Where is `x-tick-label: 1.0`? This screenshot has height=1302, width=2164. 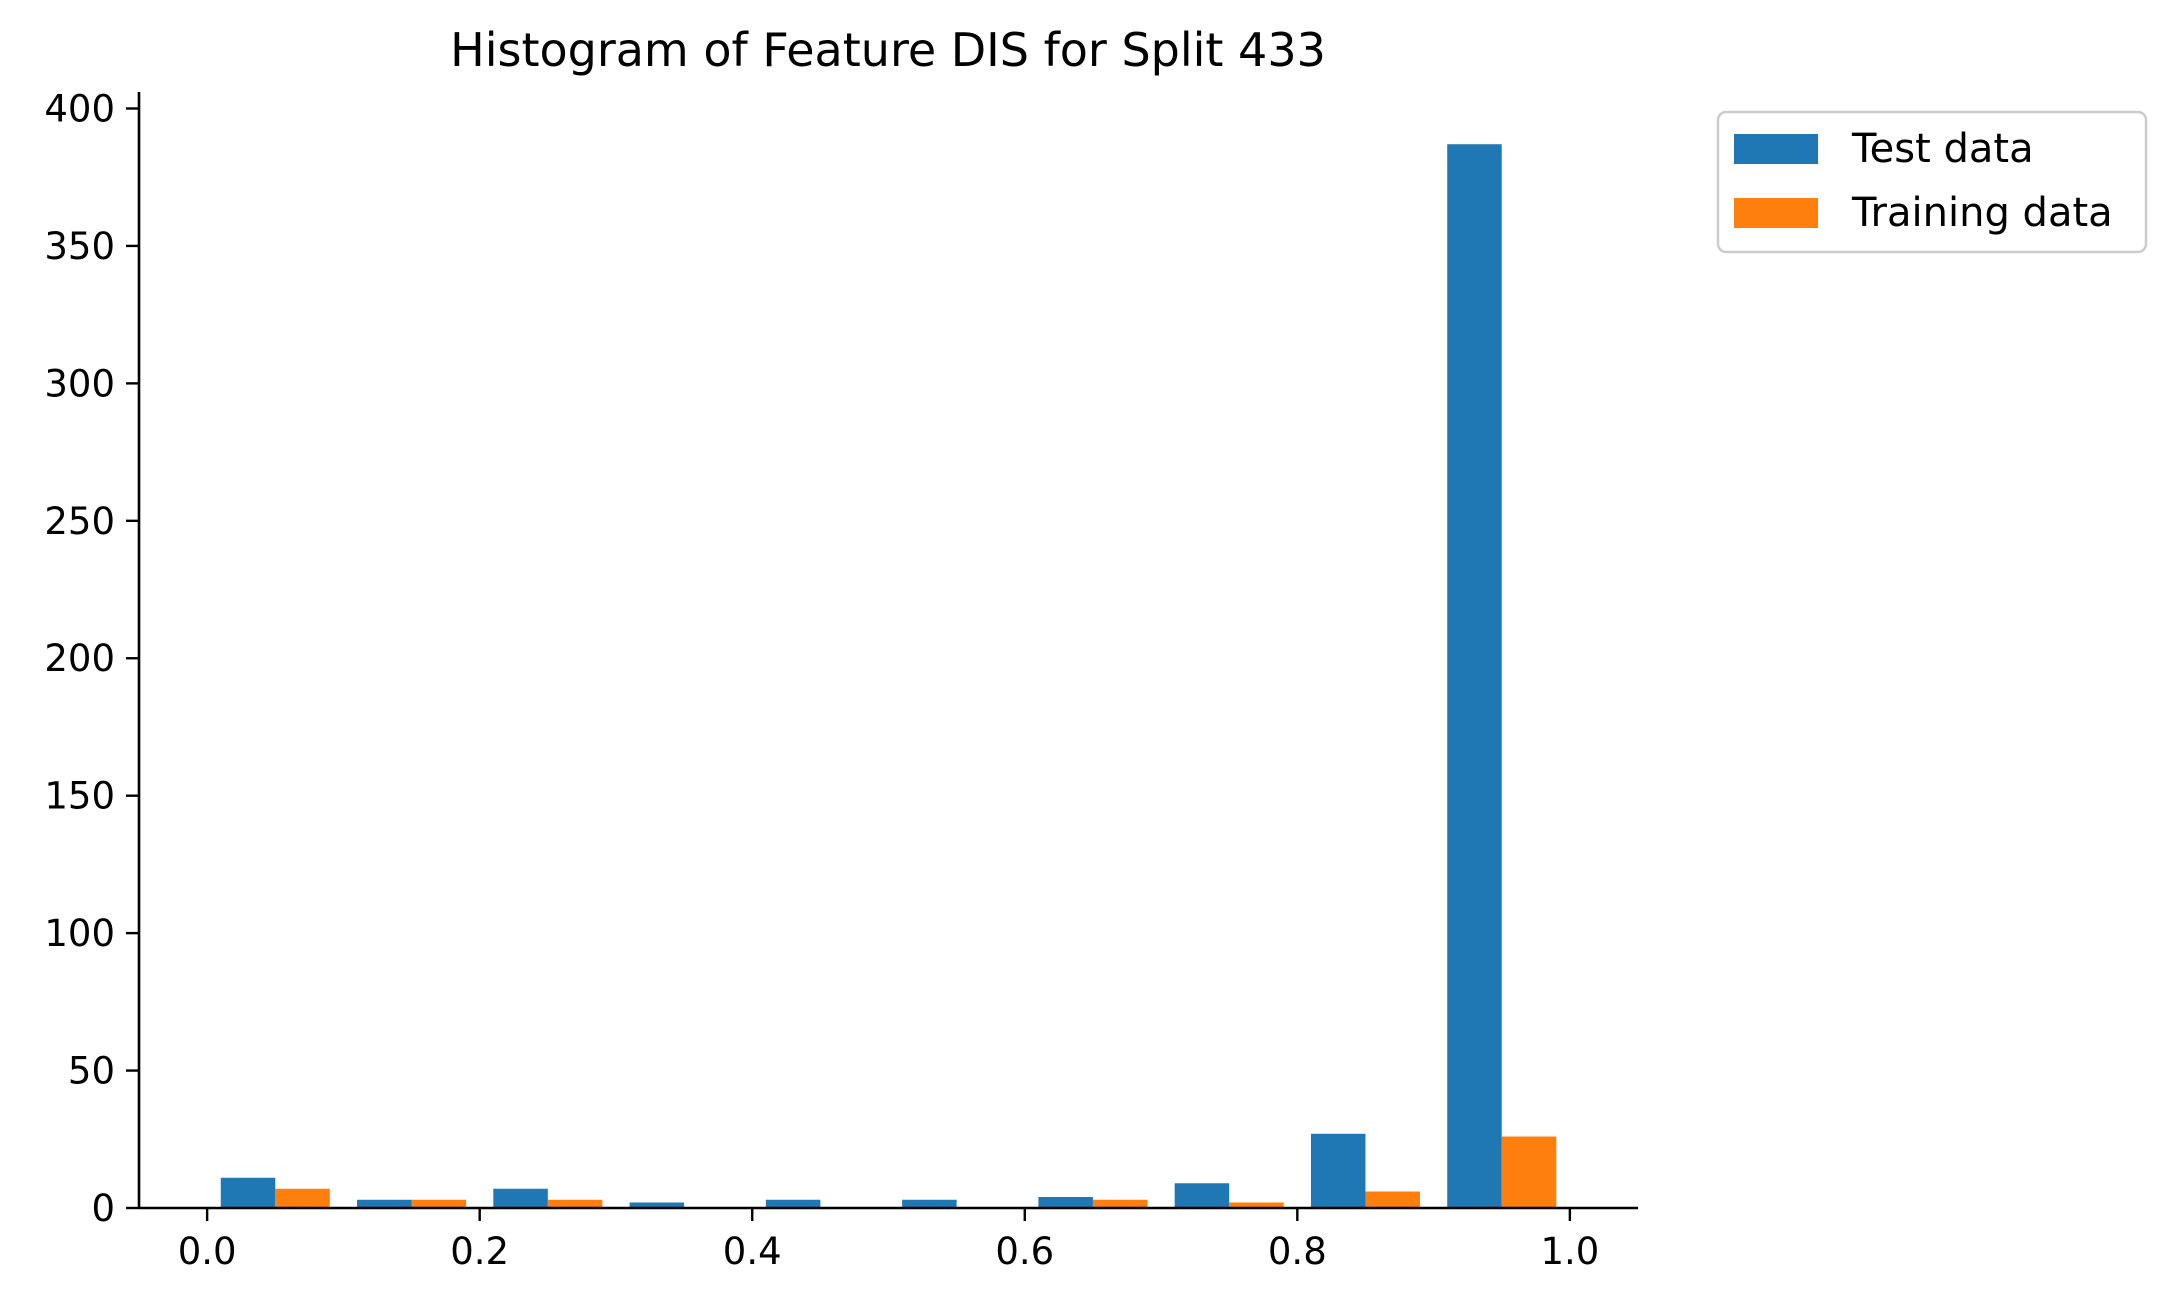
x-tick-label: 1.0 is located at coordinates (1569, 1251).